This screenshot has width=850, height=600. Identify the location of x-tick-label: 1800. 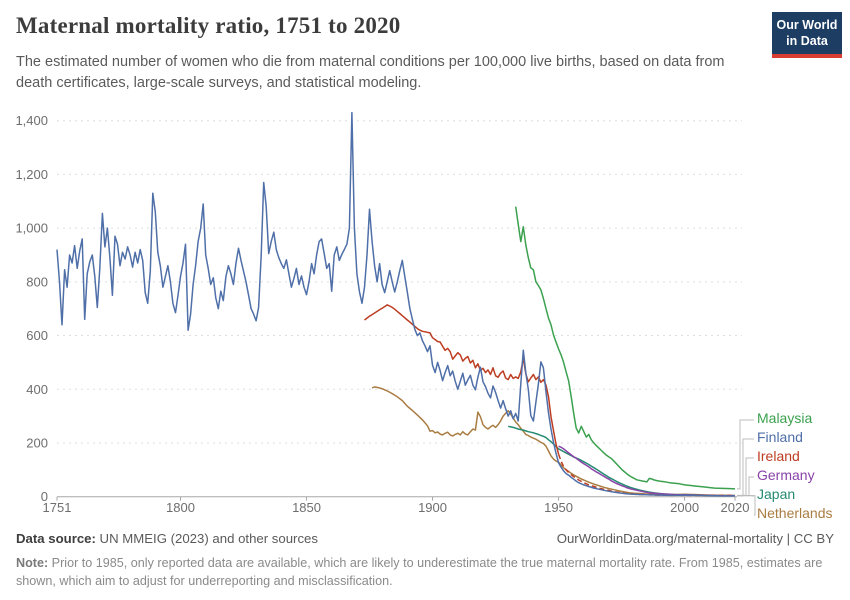
(180, 507).